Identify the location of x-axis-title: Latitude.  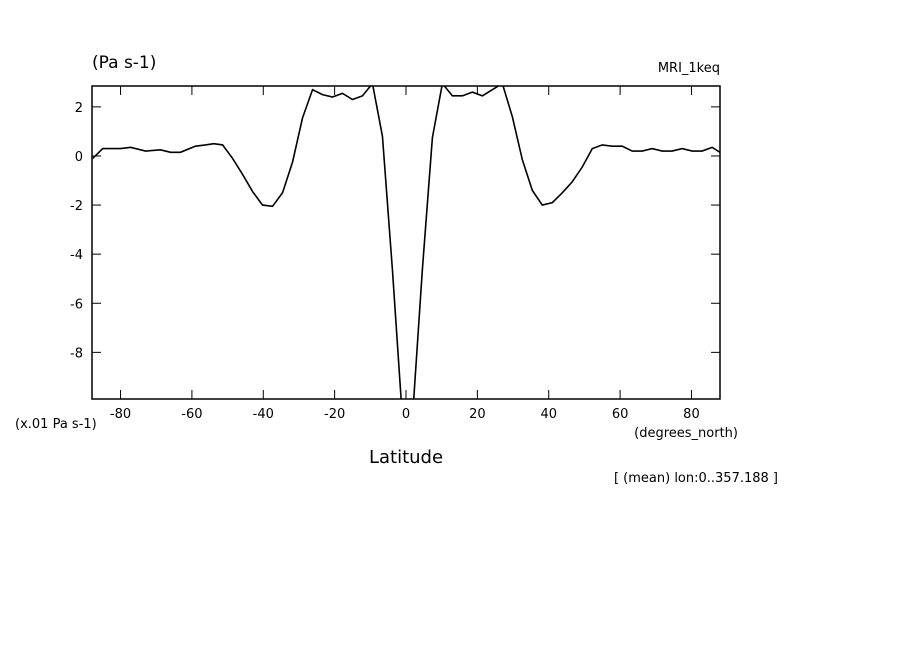
(406, 457).